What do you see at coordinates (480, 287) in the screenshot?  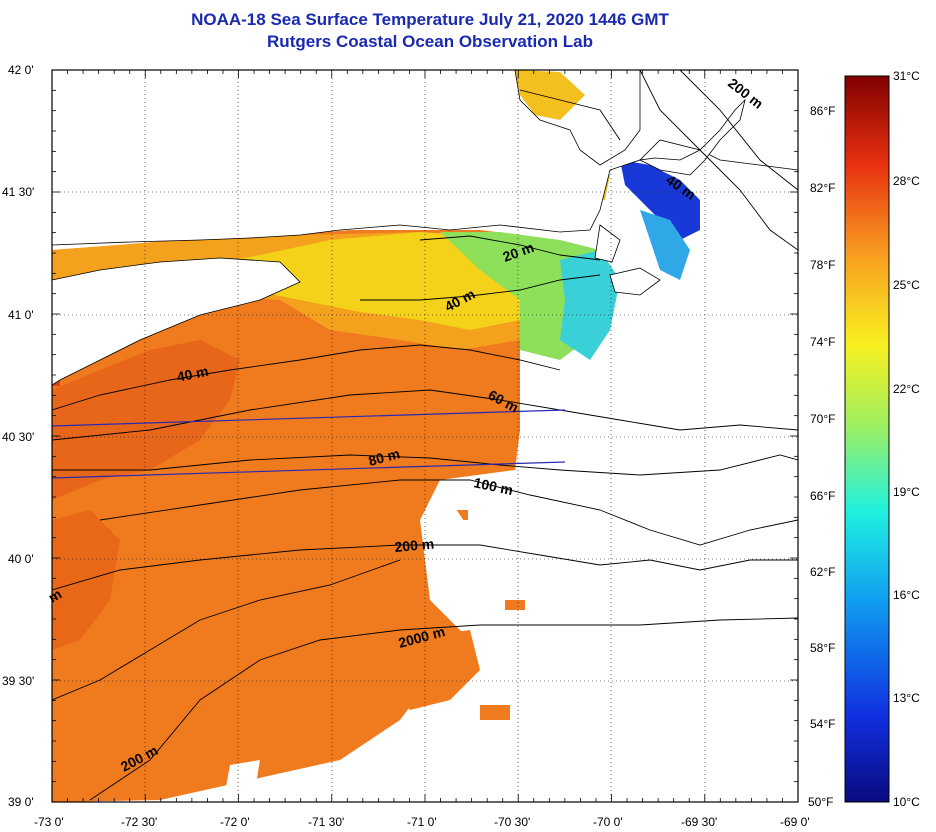 I see `contour-40m-north` at bounding box center [480, 287].